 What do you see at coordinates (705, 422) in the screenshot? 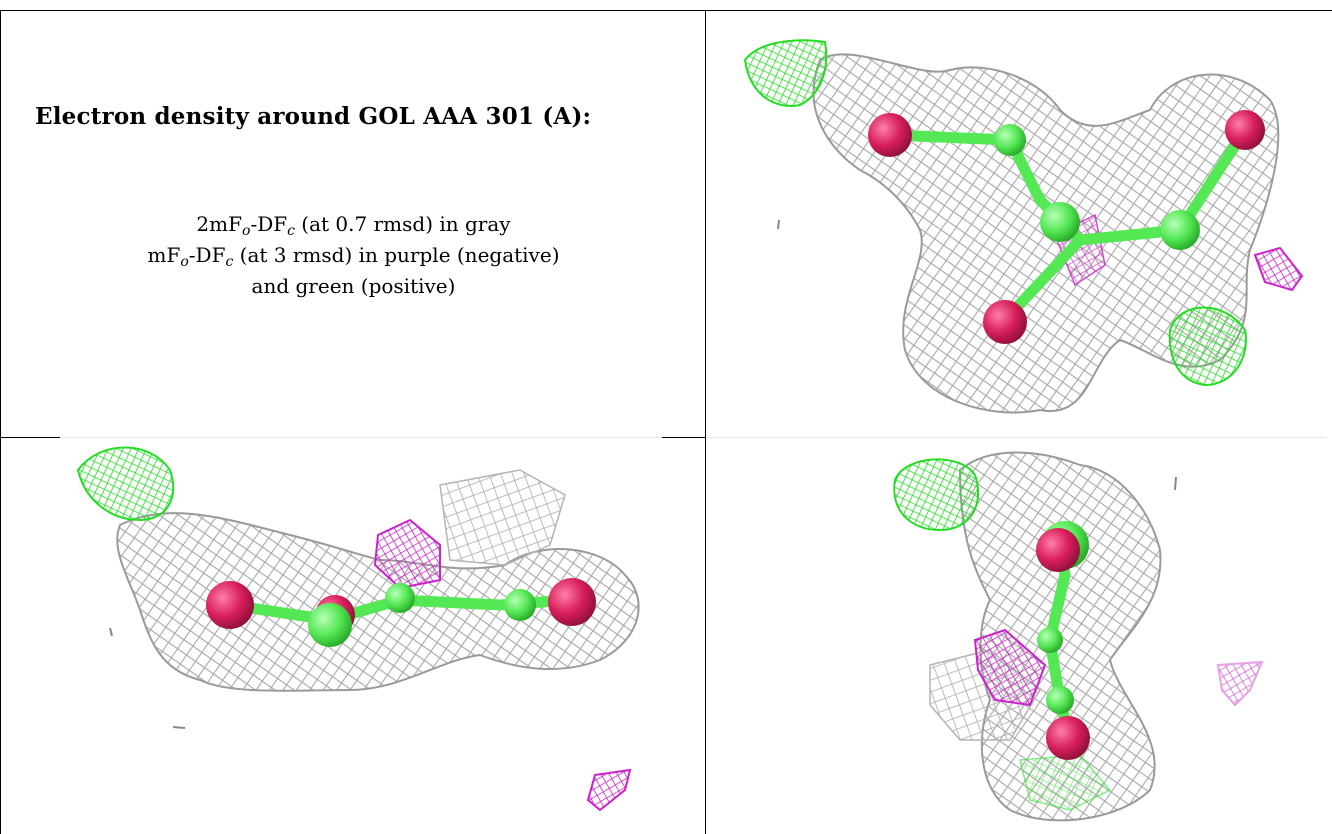
I see `table-middle-rule` at bounding box center [705, 422].